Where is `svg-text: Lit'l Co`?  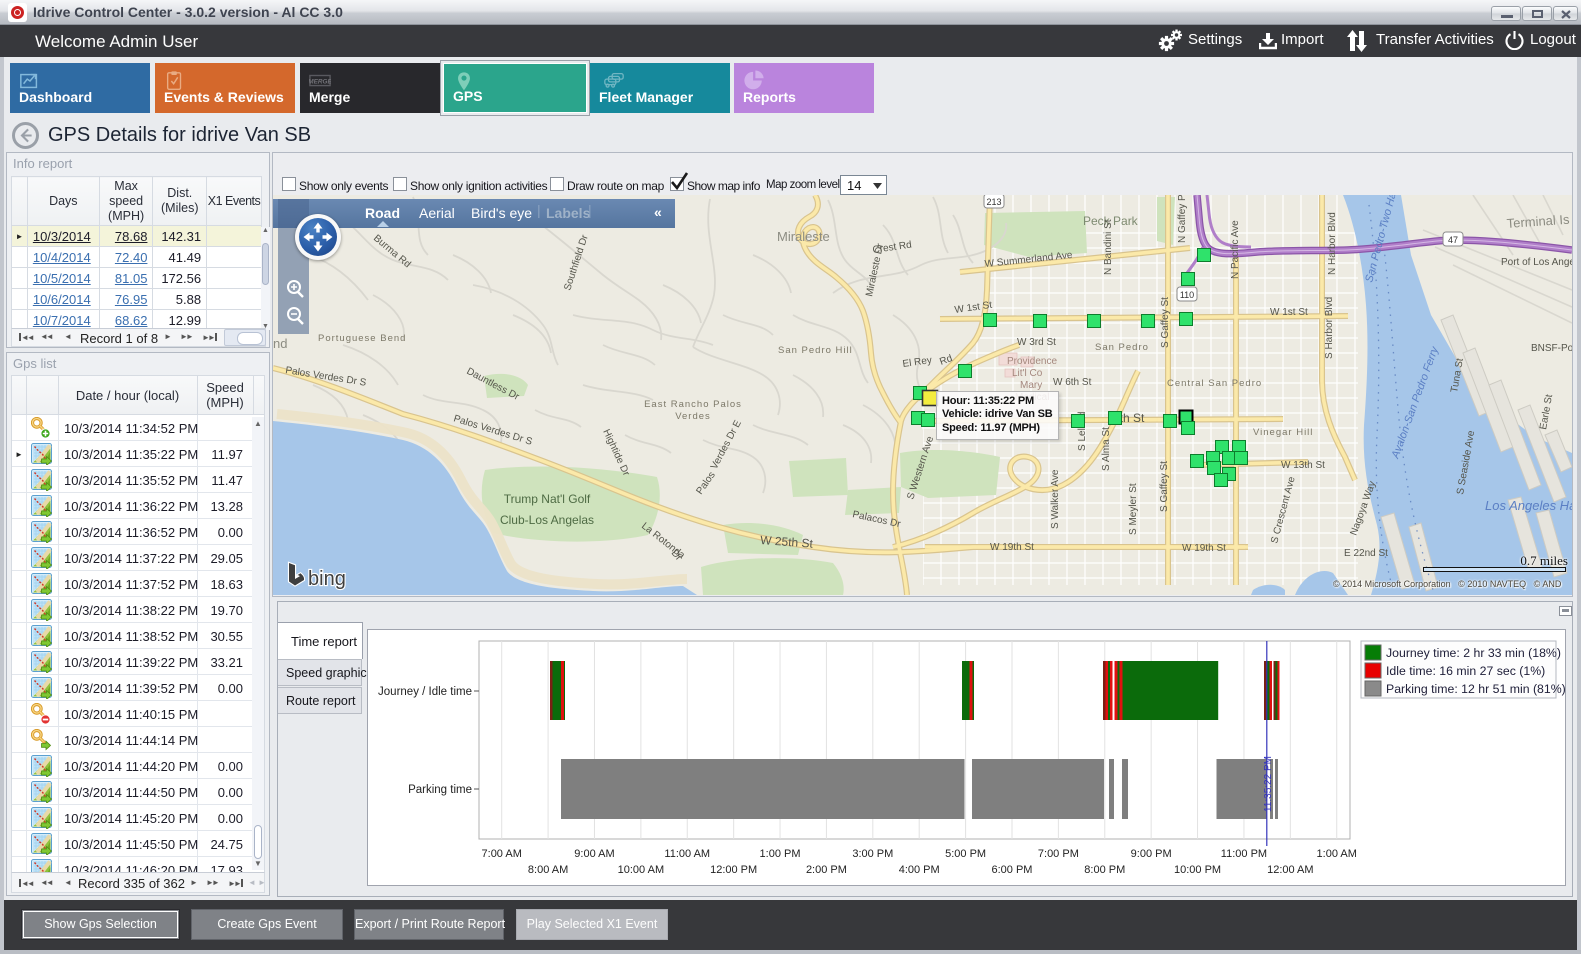
svg-text: Lit'l Co is located at coordinates (1027, 373).